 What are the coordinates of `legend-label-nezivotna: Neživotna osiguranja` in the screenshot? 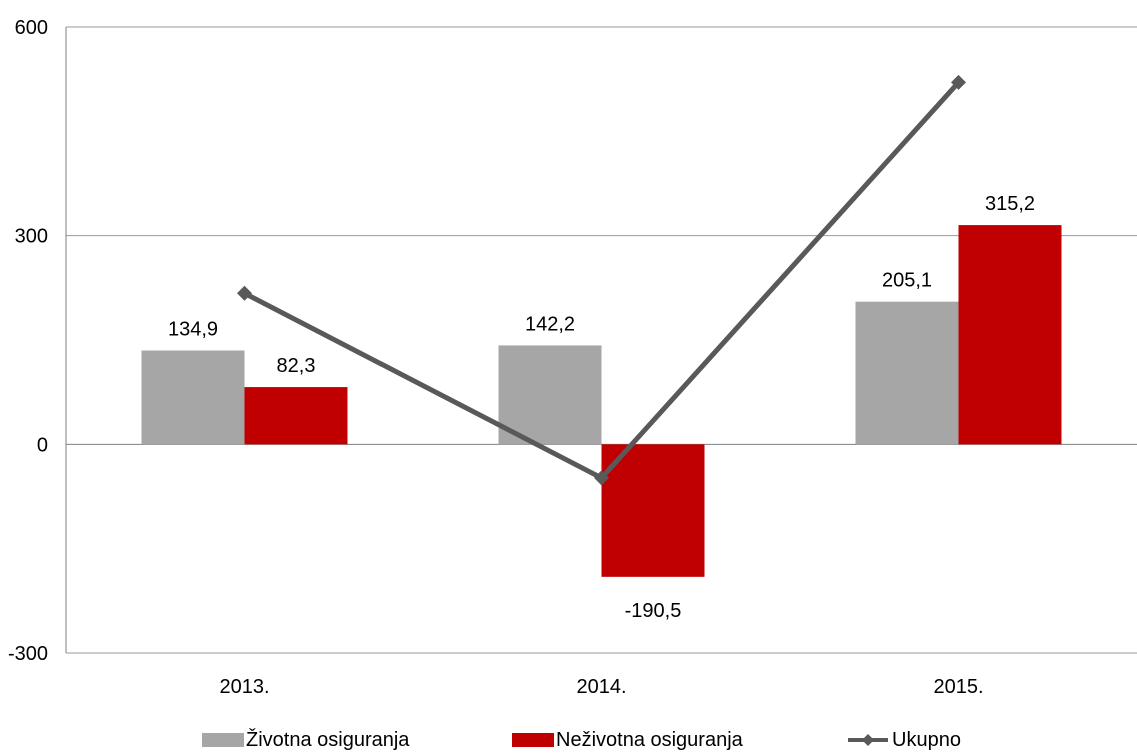 It's located at (649, 739).